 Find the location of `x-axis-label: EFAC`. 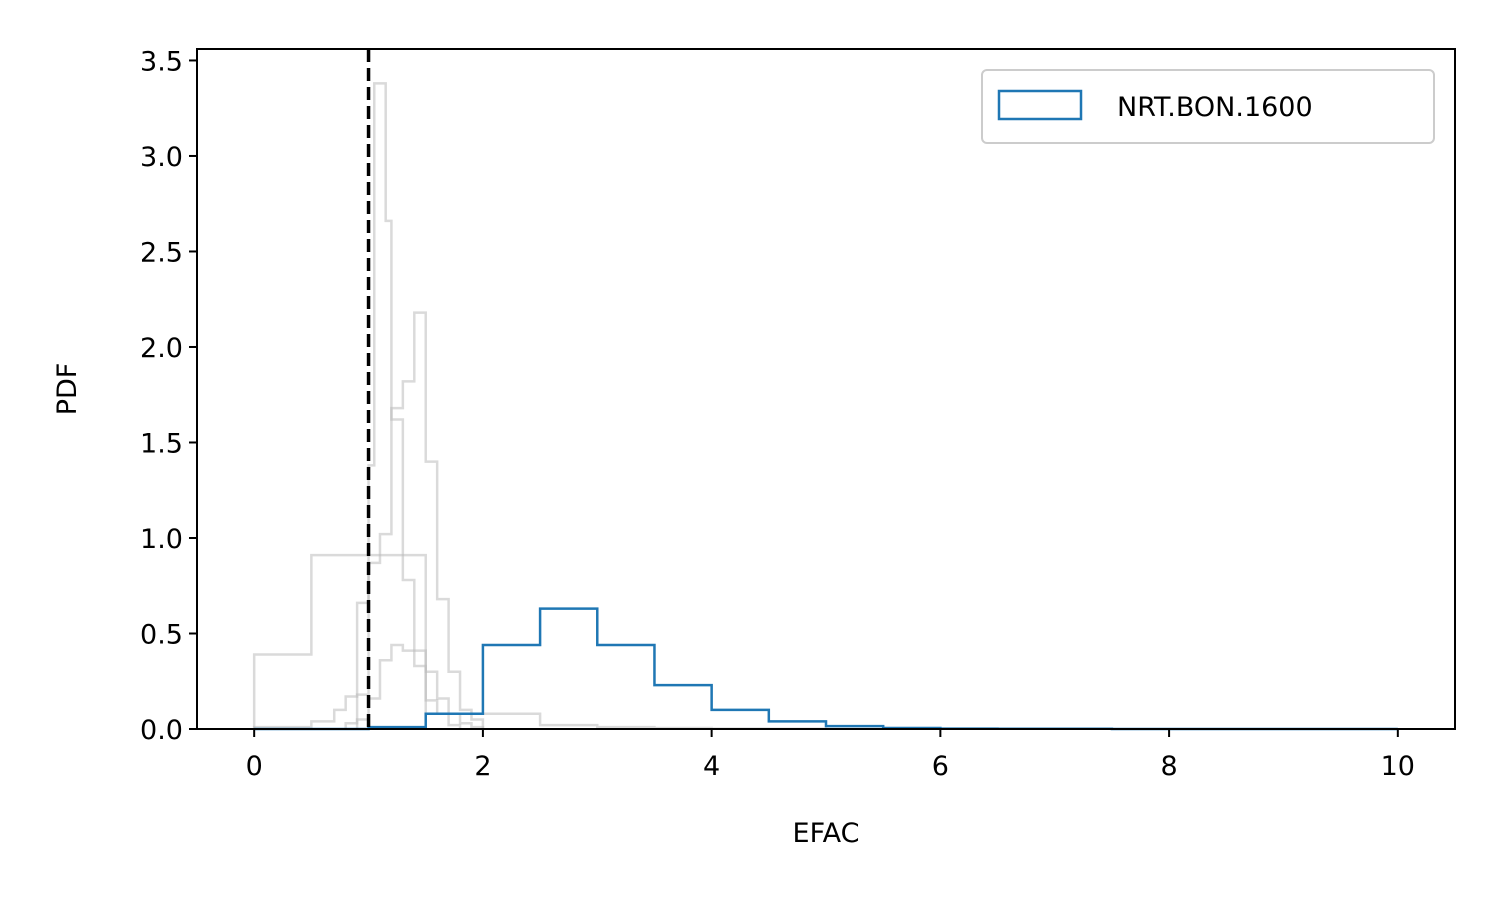

x-axis-label: EFAC is located at coordinates (826, 833).